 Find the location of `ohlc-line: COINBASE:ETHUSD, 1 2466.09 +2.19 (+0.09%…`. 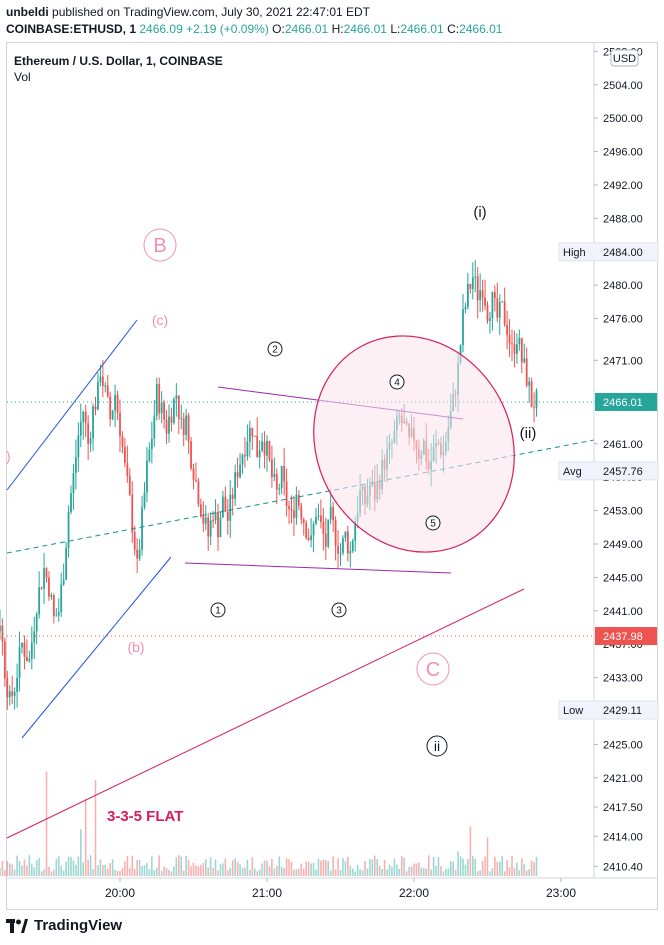

ohlc-line: COINBASE:ETHUSD, 1 2466.09 +2.19 (+0.09%… is located at coordinates (254, 29).